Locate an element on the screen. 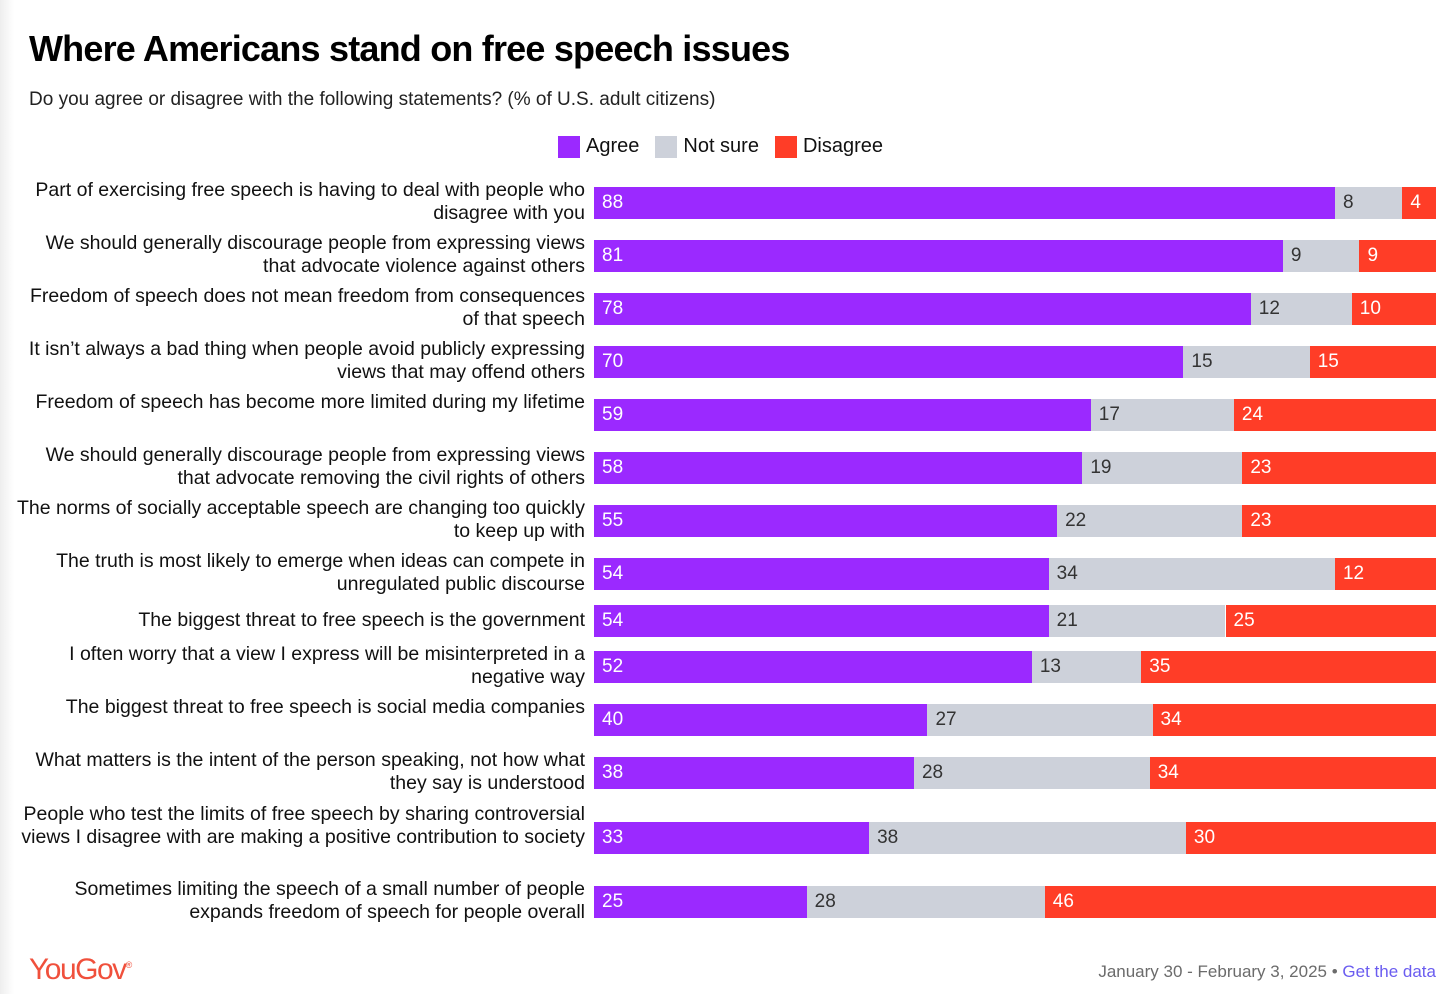 This screenshot has width=1456, height=994. bar-agree: 81 is located at coordinates (938, 256).